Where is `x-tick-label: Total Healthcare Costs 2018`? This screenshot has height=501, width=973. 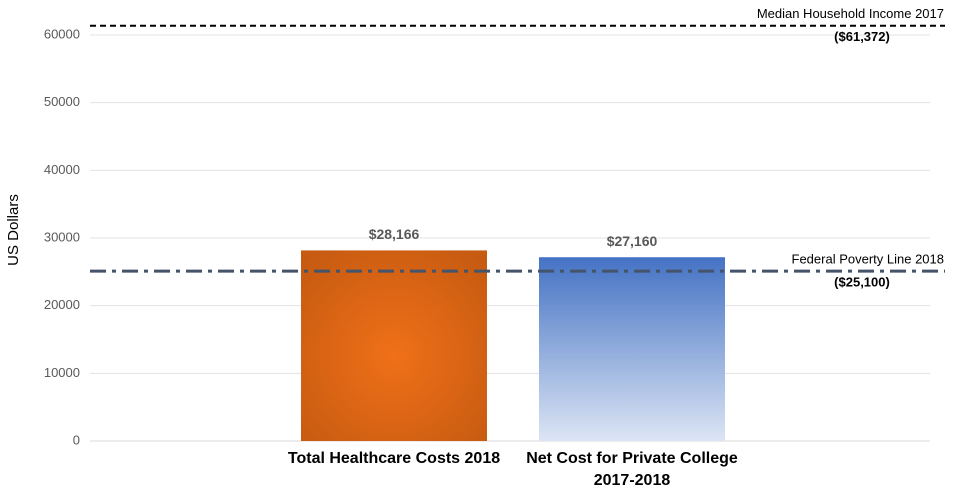 x-tick-label: Total Healthcare Costs 2018 is located at coordinates (394, 458).